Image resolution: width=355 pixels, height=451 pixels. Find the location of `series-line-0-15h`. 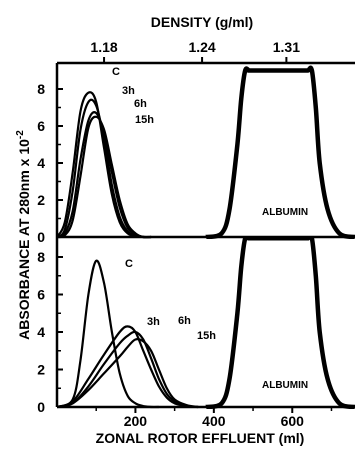

series-line-0-15h is located at coordinates (104, 177).